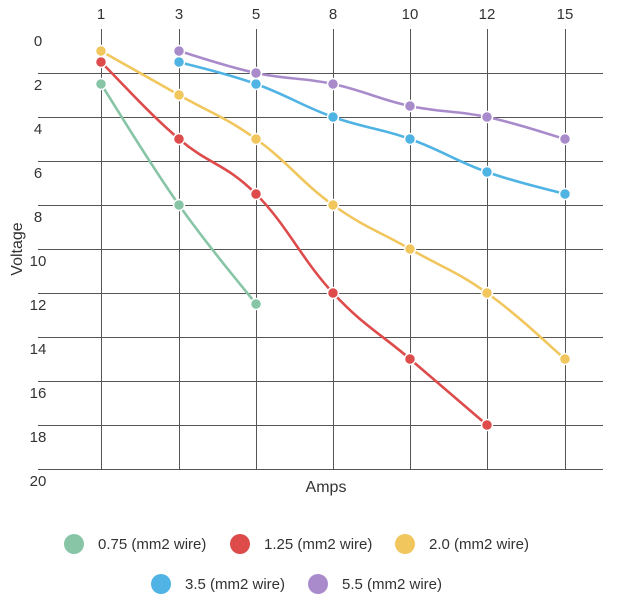  Describe the element at coordinates (38, 217) in the screenshot. I see `y-tick-label: 8` at that location.